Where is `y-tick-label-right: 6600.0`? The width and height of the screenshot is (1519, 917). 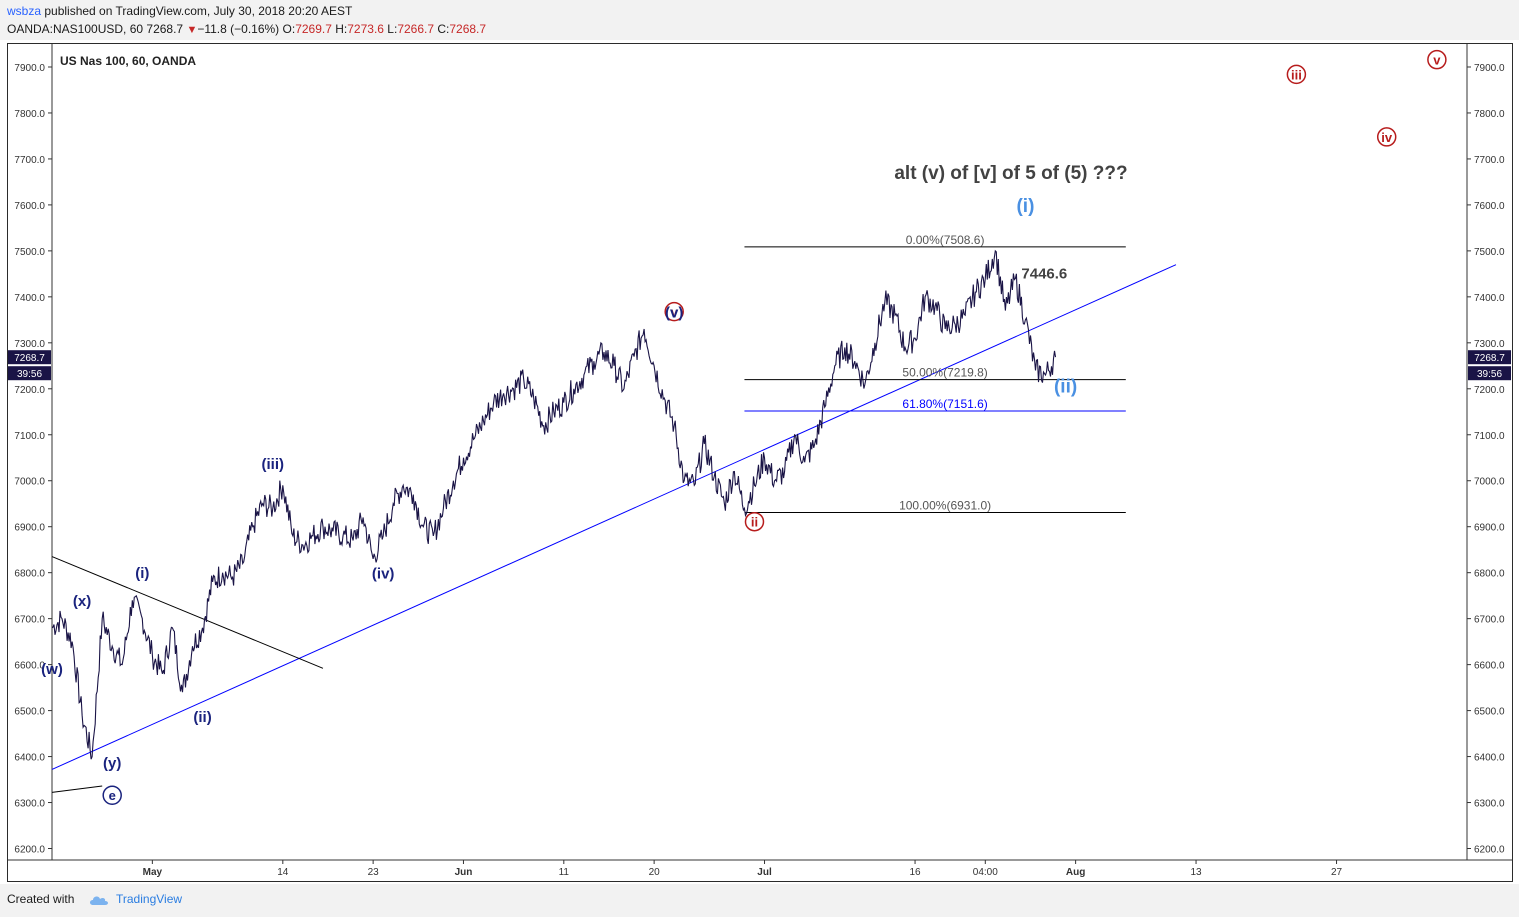
y-tick-label-right: 6600.0 is located at coordinates (1489, 666).